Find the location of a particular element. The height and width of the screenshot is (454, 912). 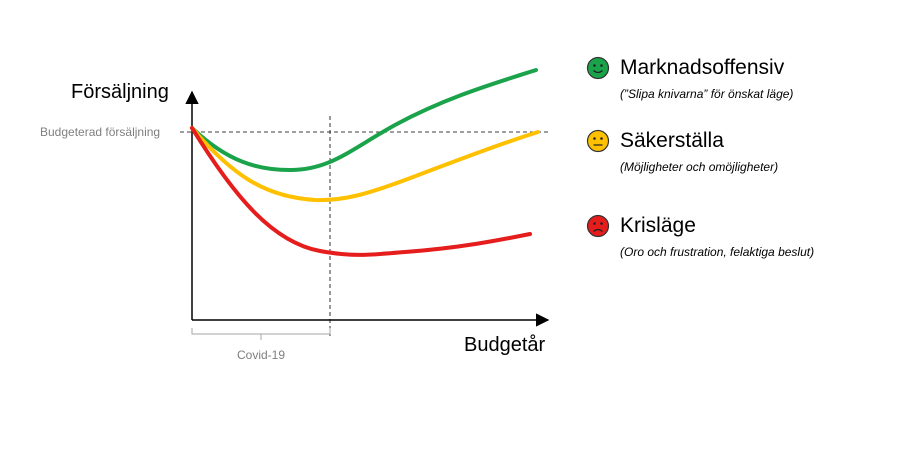

budget-reference-label: Budgeterad försäljning is located at coordinates (100, 132).